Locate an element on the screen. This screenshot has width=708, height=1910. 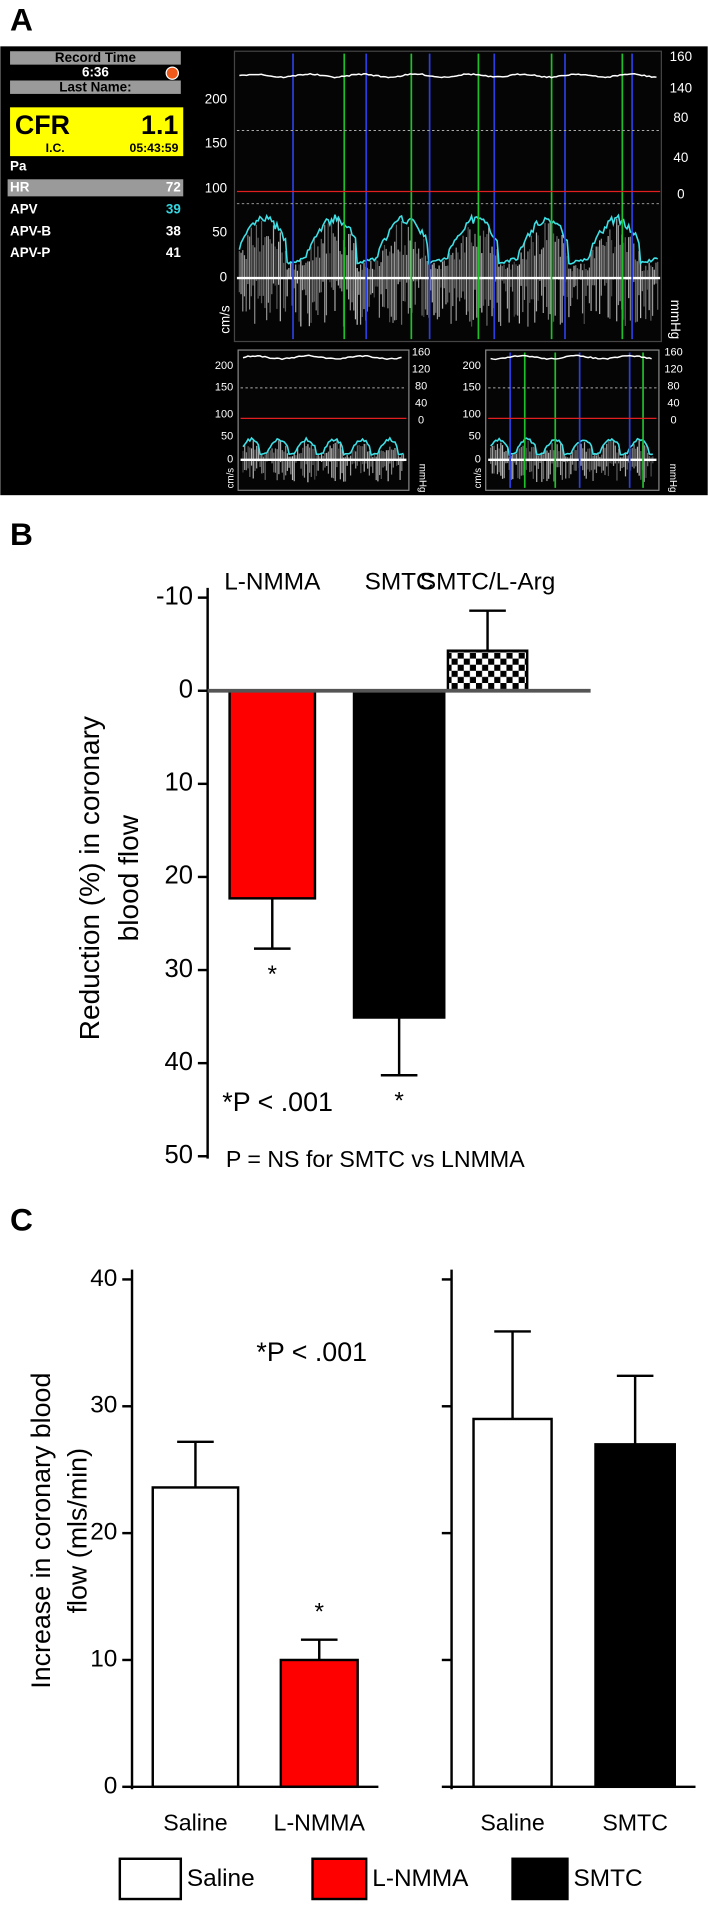
panel-label: C is located at coordinates (21, 1219).